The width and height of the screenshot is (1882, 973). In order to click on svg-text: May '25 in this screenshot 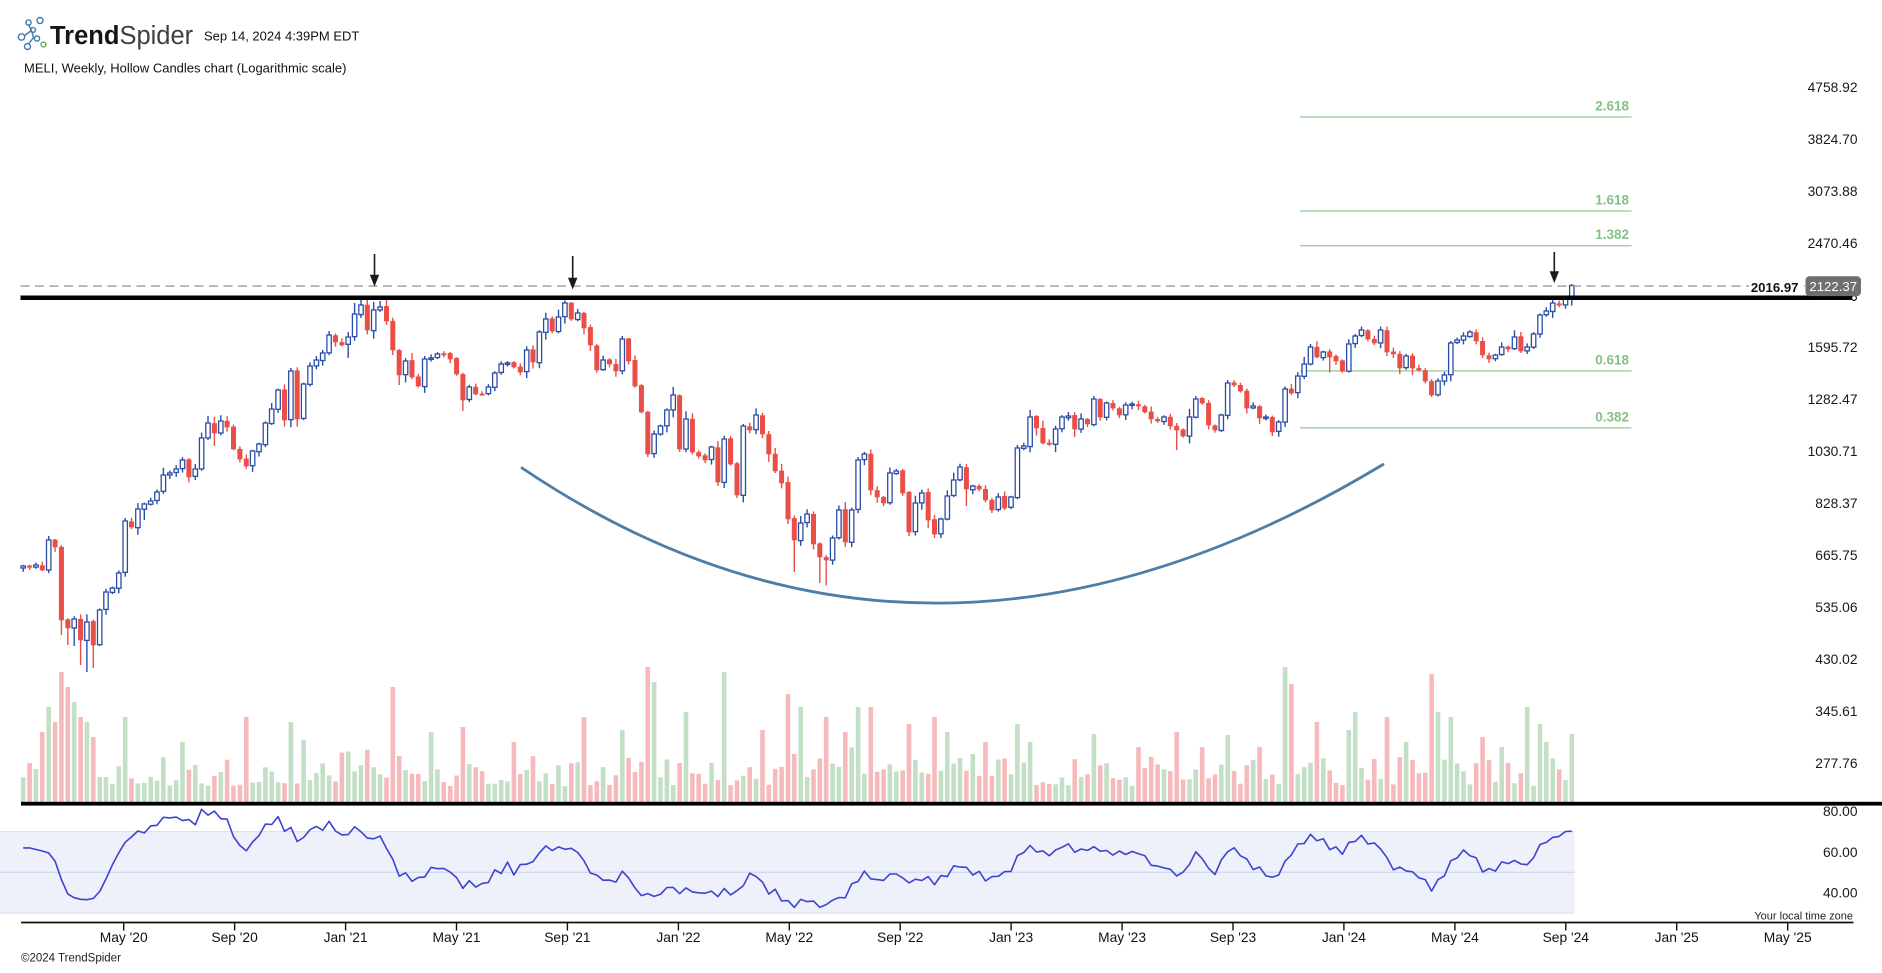, I will do `click(1788, 937)`.